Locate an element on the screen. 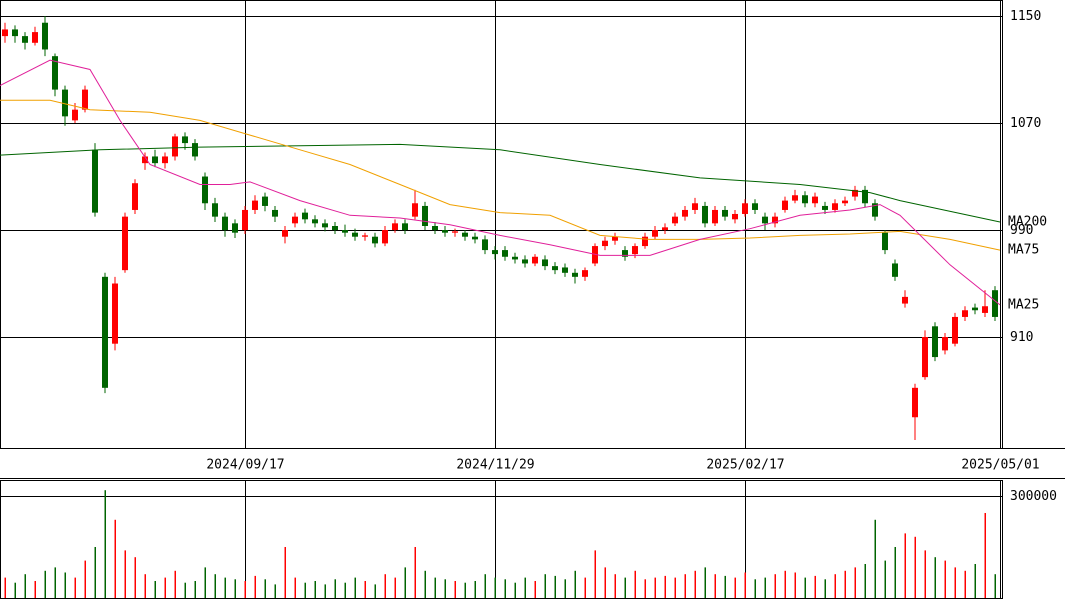 This screenshot has width=1065, height=600. y-tick-label: 990 is located at coordinates (1021, 230).